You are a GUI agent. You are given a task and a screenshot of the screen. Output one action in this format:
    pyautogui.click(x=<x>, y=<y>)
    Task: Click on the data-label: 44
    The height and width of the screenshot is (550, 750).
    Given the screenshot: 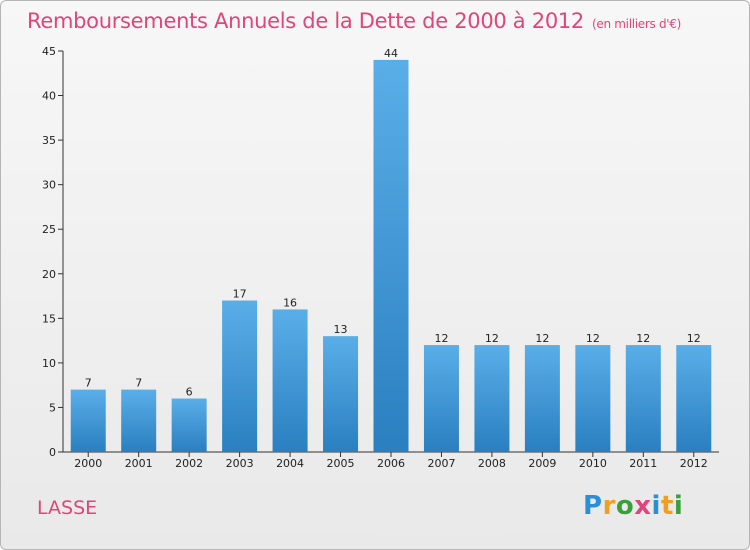 What is the action you would take?
    pyautogui.click(x=391, y=53)
    